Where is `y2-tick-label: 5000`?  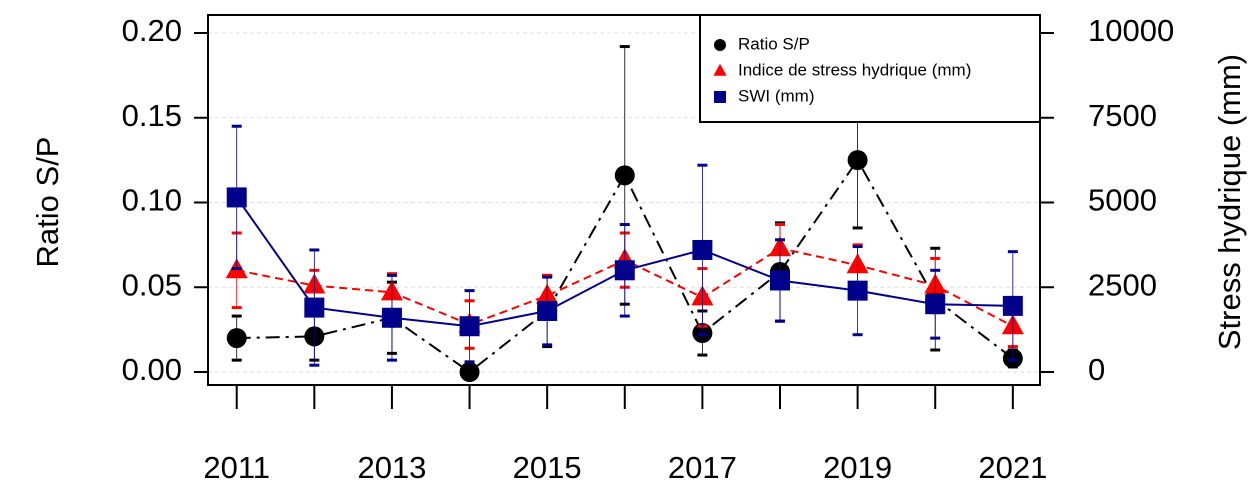 y2-tick-label: 5000 is located at coordinates (1122, 200).